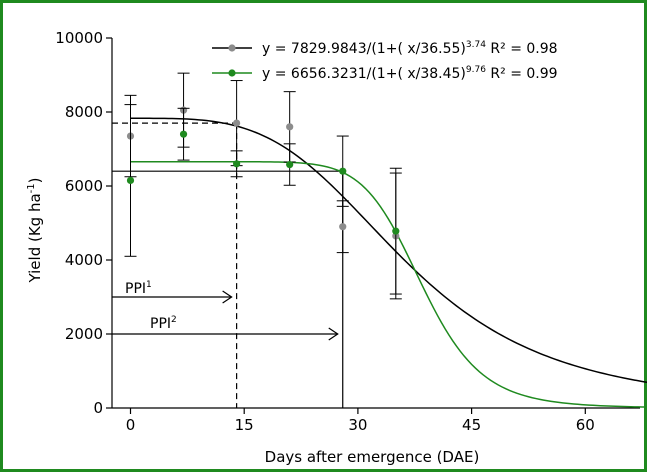 The image size is (647, 472). Describe the element at coordinates (131, 425) in the screenshot. I see `x-tick-label: 0` at that location.